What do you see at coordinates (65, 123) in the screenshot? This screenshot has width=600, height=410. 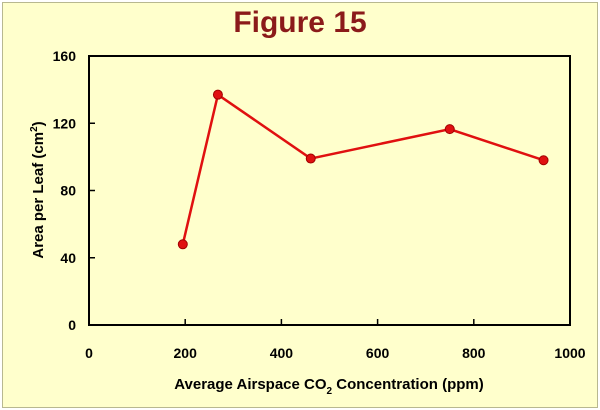 I see `y-tick-label: 120` at bounding box center [65, 123].